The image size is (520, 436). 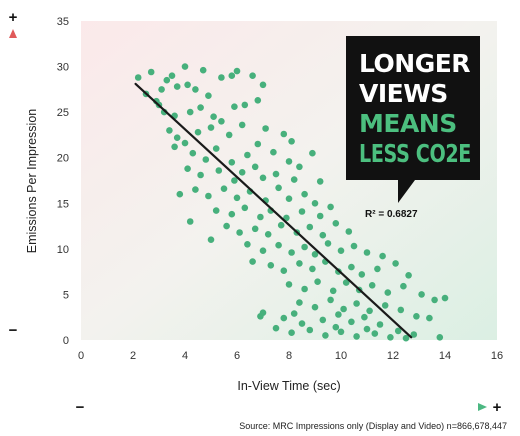 What do you see at coordinates (32, 181) in the screenshot?
I see `y-axis-title: Emissions Per Impression` at bounding box center [32, 181].